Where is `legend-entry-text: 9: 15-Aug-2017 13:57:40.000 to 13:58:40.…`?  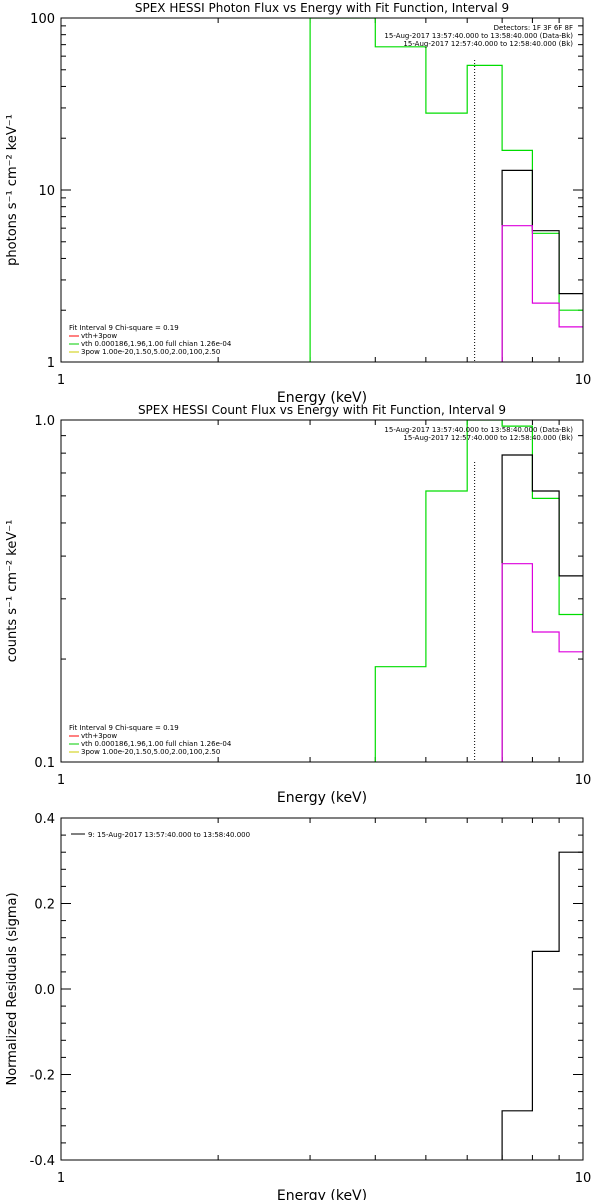 legend-entry-text: 9: 15-Aug-2017 13:57:40.000 to 13:58:40.… is located at coordinates (169, 835).